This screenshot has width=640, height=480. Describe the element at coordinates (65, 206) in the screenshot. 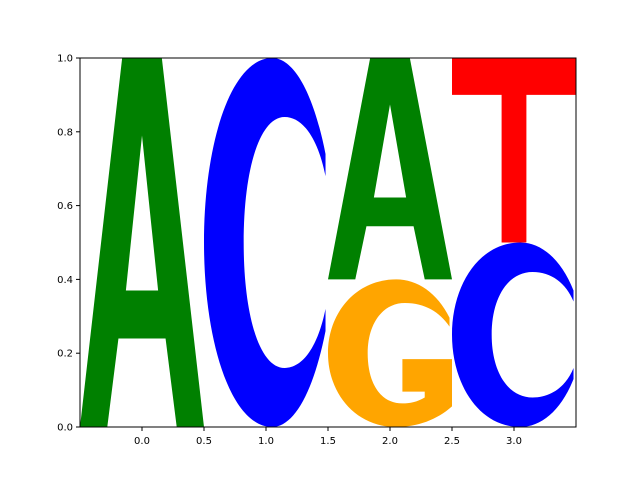

I see `y-tick-label: 0.6` at that location.